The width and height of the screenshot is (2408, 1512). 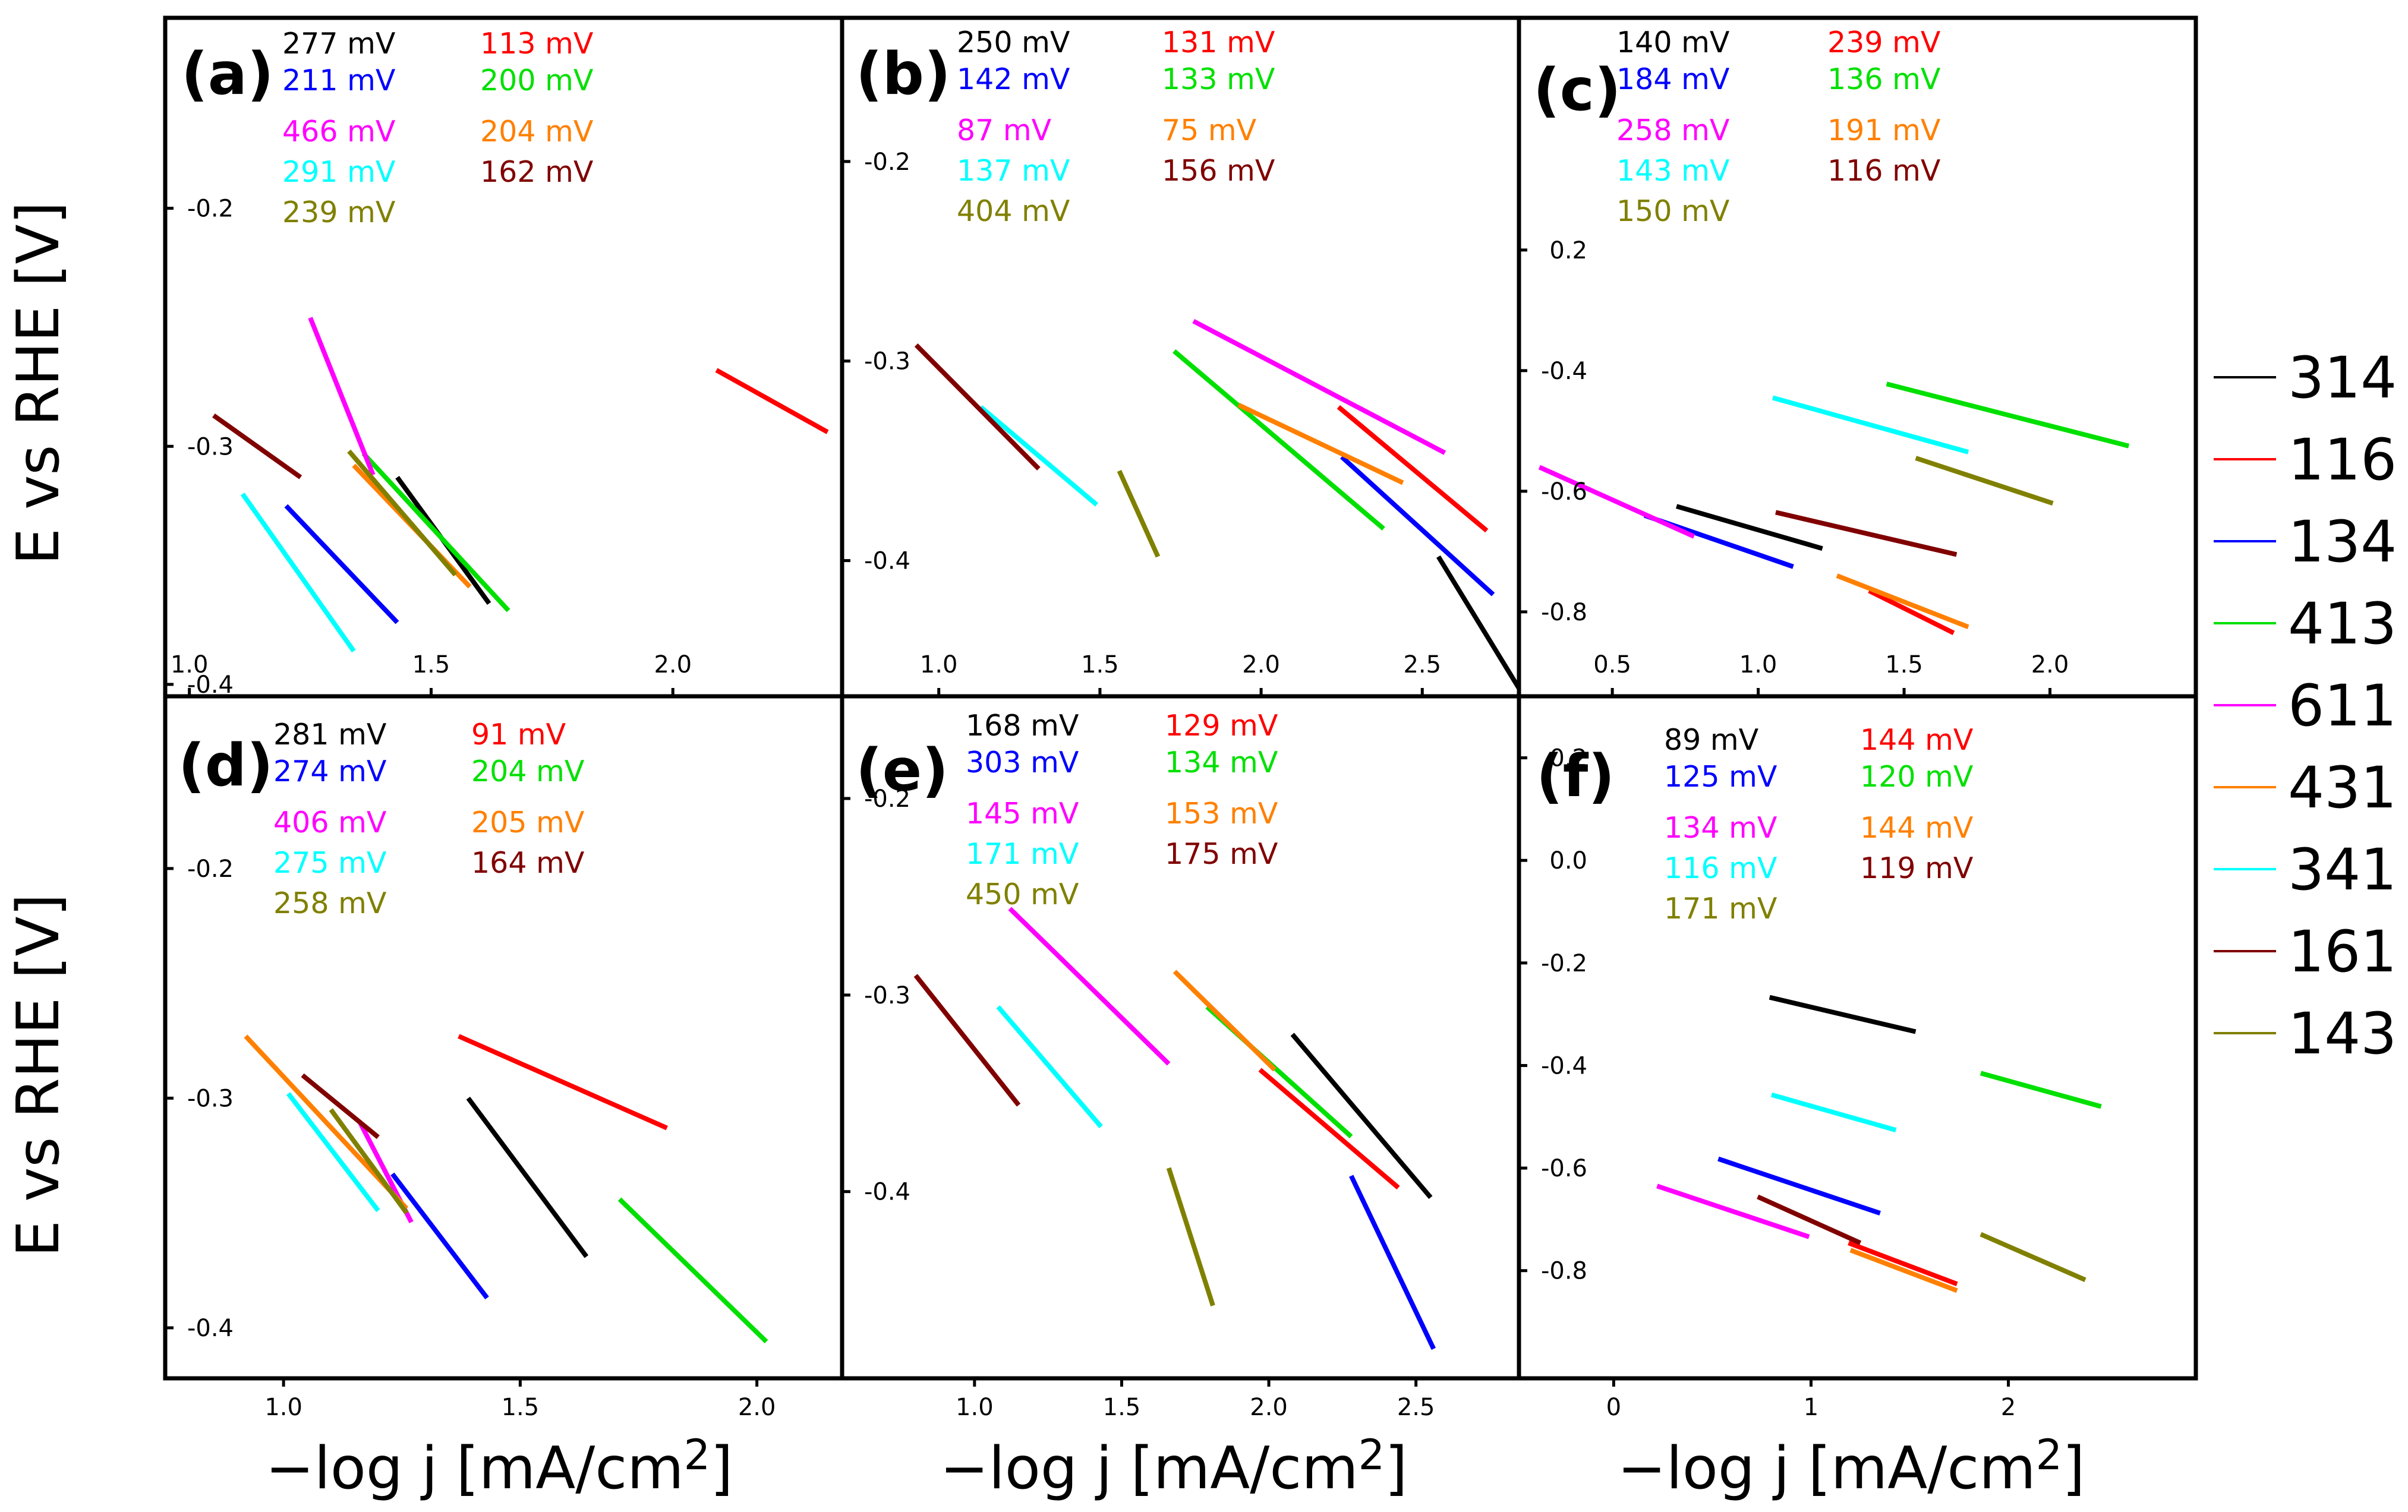 What do you see at coordinates (1320, 444) in the screenshot?
I see `series-line-b-orange` at bounding box center [1320, 444].